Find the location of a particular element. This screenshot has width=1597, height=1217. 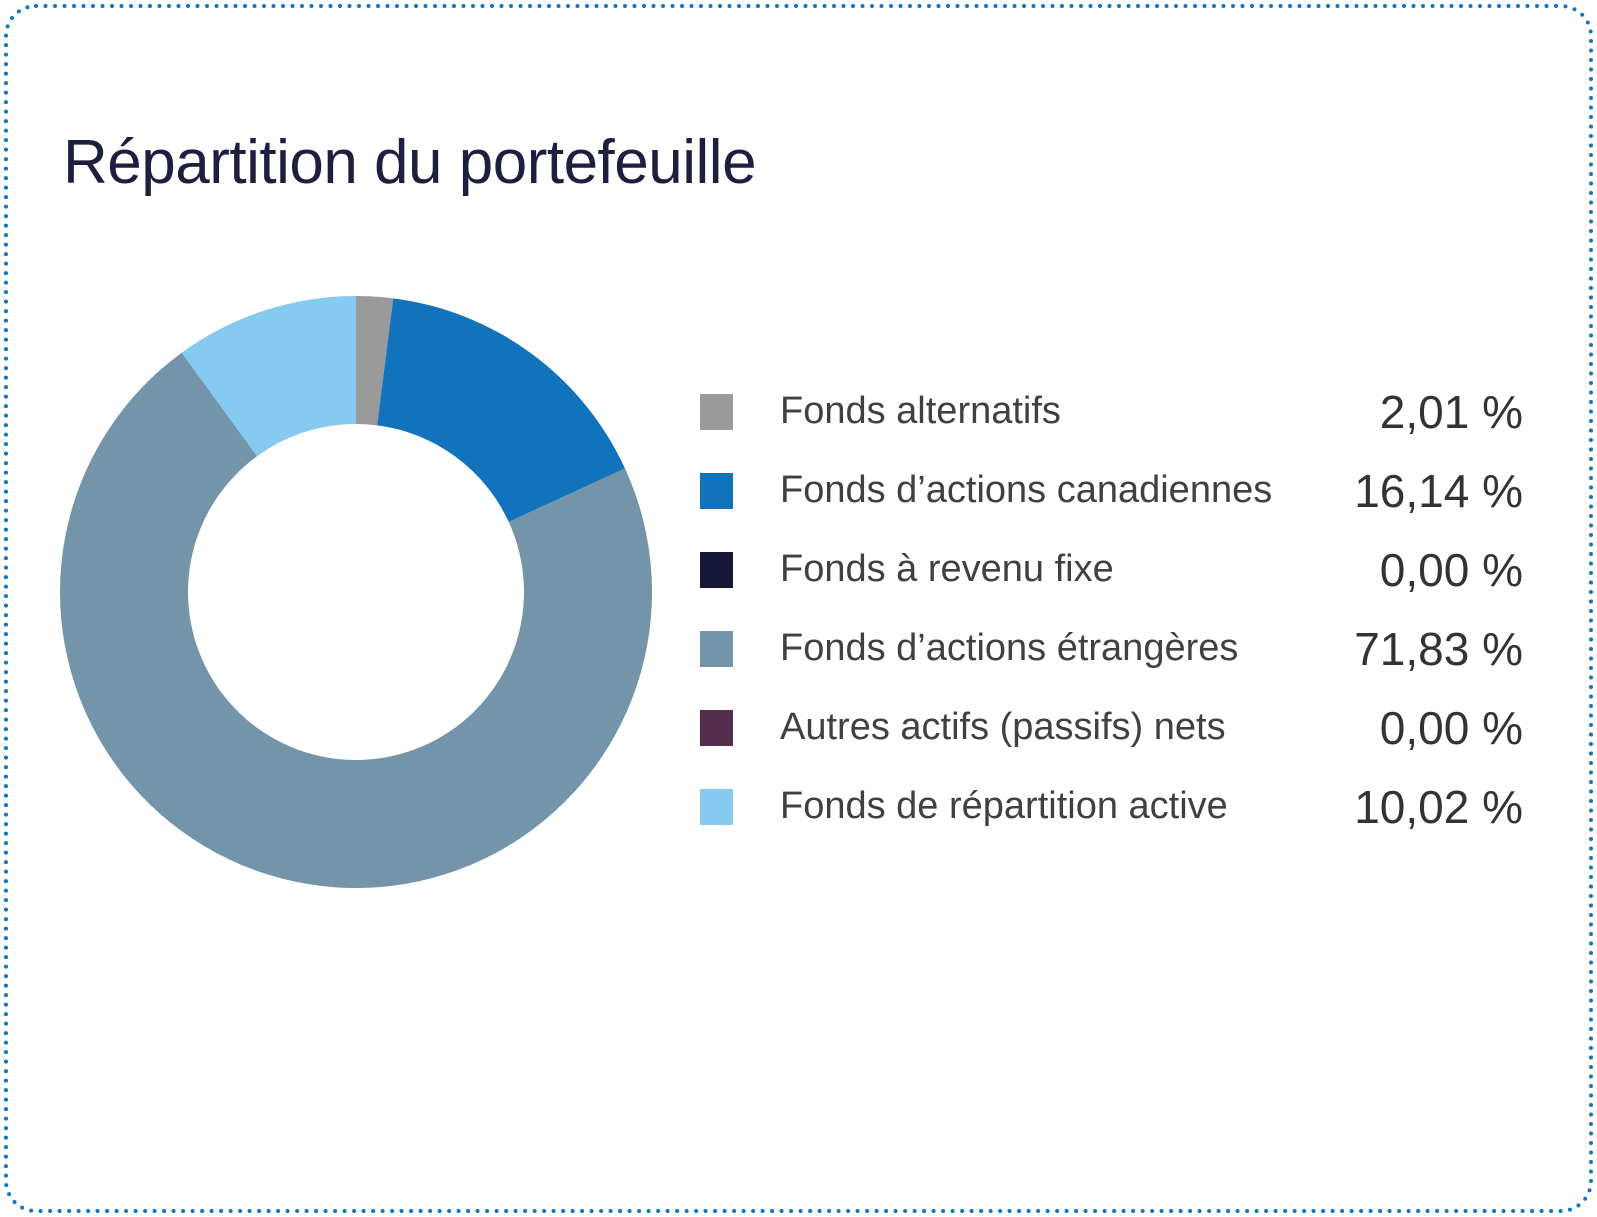

legend-label: Autres actifs (passifs) nets is located at coordinates (1003, 727).